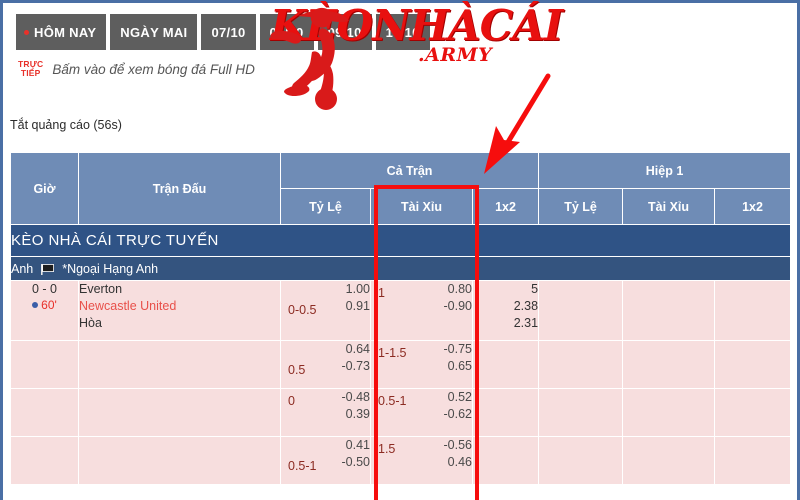 Image resolution: width=800 pixels, height=500 pixels. I want to click on tab-date-1010: 10/10, so click(402, 32).